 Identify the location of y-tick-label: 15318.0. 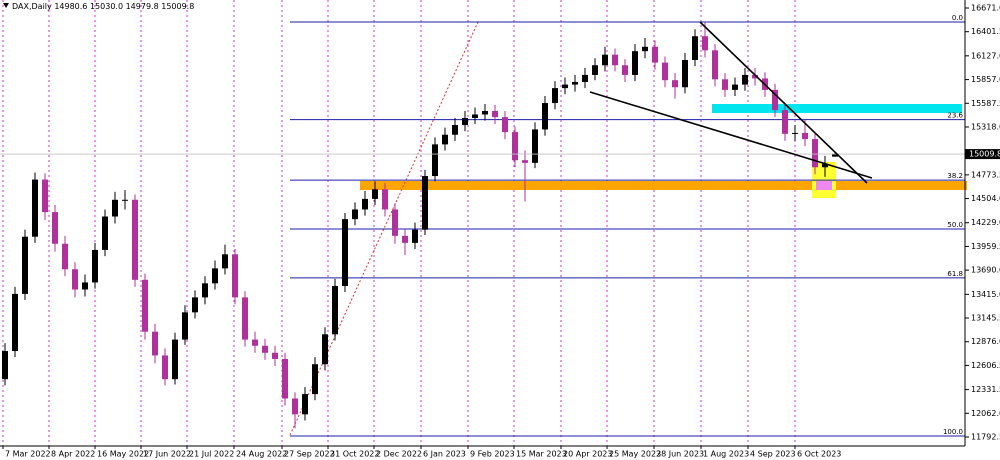
(985, 126).